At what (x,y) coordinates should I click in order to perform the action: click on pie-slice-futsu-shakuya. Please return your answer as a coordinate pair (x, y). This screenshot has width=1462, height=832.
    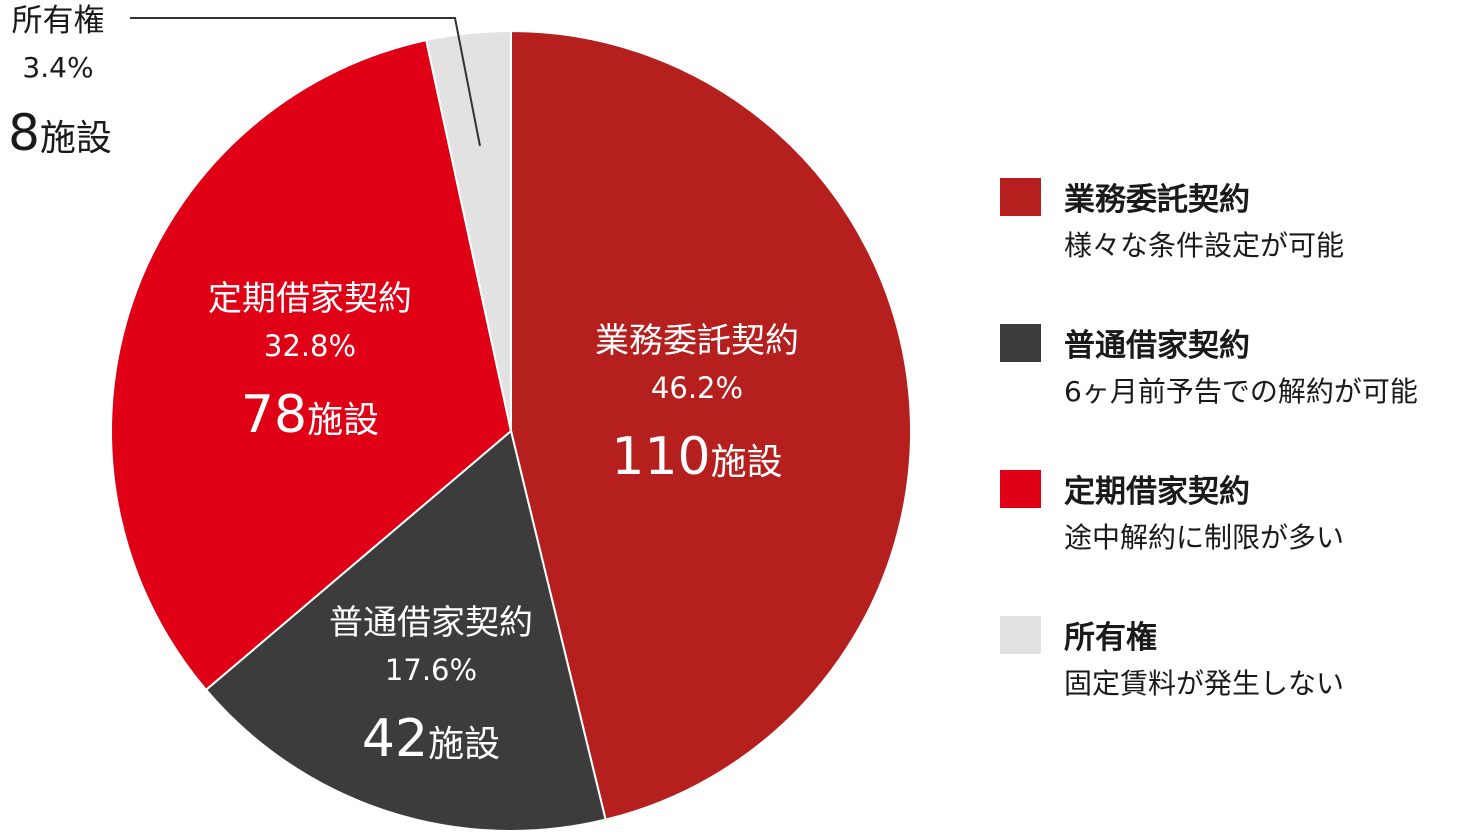
    Looking at the image, I should click on (405, 630).